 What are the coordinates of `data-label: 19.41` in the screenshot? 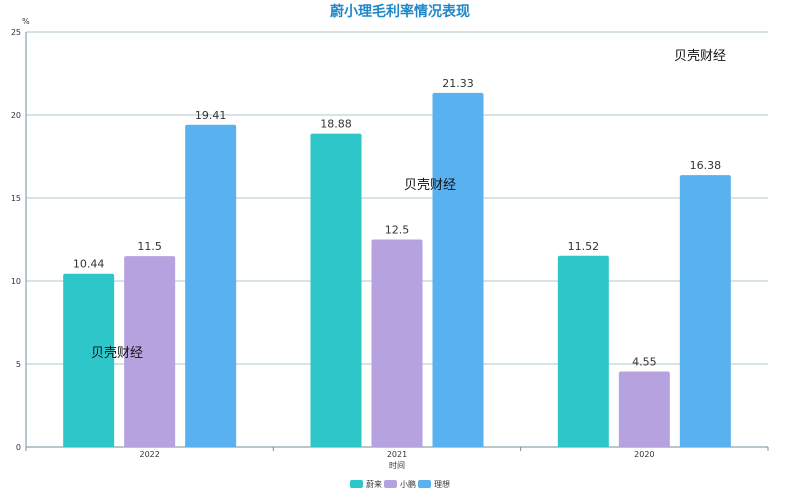 It's located at (211, 115).